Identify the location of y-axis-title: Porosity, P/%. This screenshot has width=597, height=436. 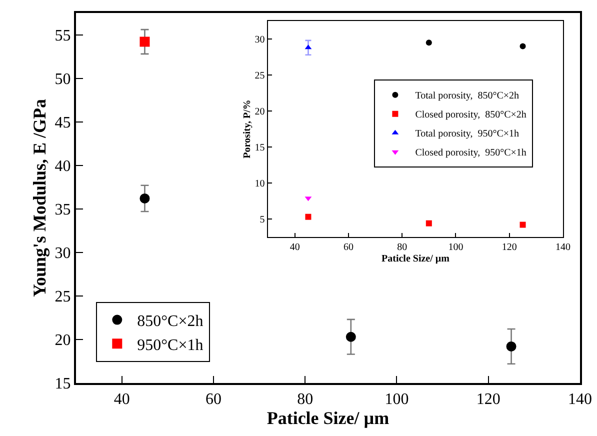
(247, 129).